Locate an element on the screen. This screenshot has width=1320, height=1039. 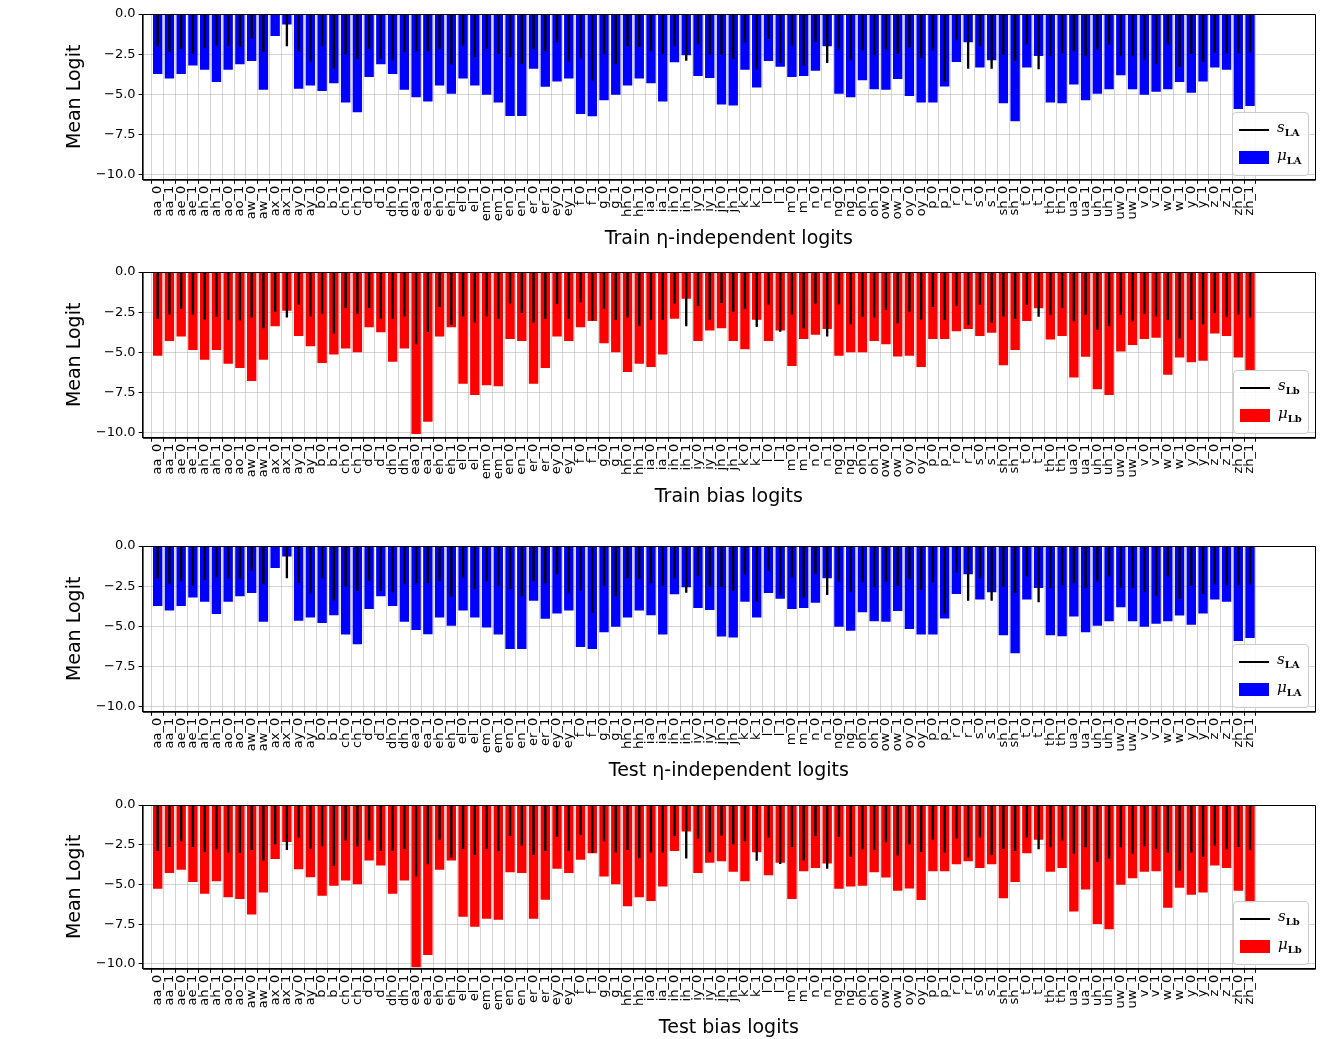
x-axis-title: Test η-independent logits is located at coordinates (728, 768).